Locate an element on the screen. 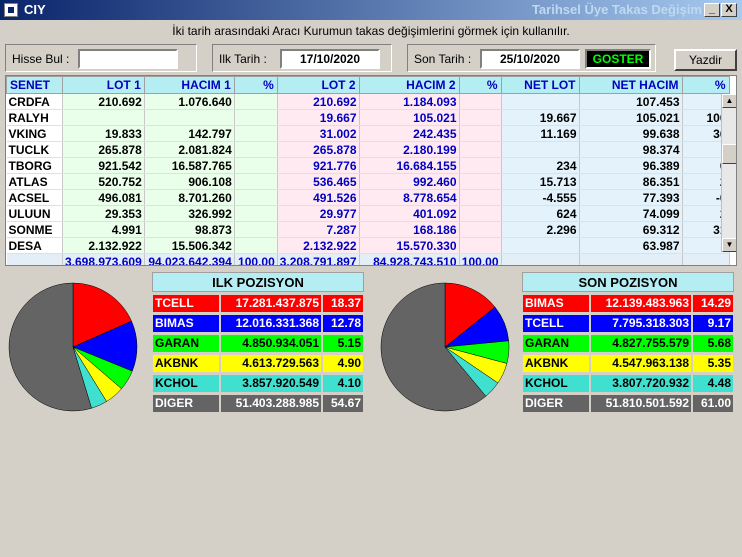  table-cell: 326.992 is located at coordinates (189, 213).